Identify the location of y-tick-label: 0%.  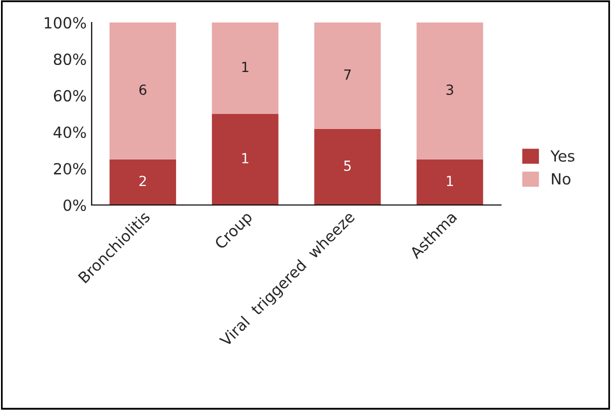
(75, 205).